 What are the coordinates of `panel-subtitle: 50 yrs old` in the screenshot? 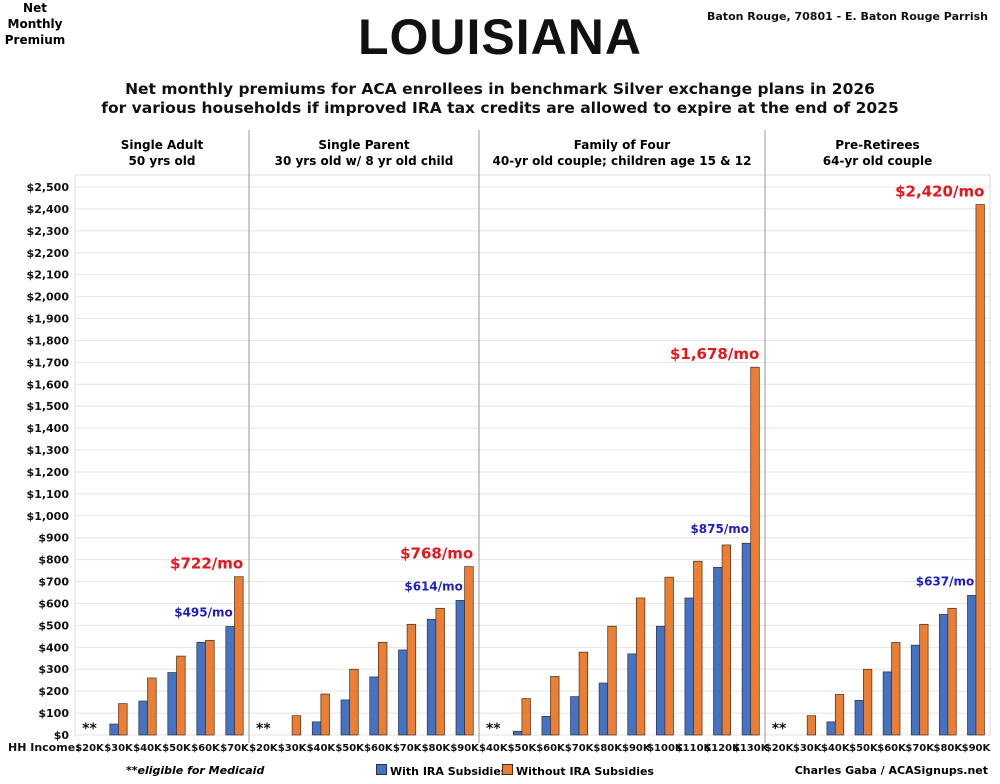 It's located at (162, 161).